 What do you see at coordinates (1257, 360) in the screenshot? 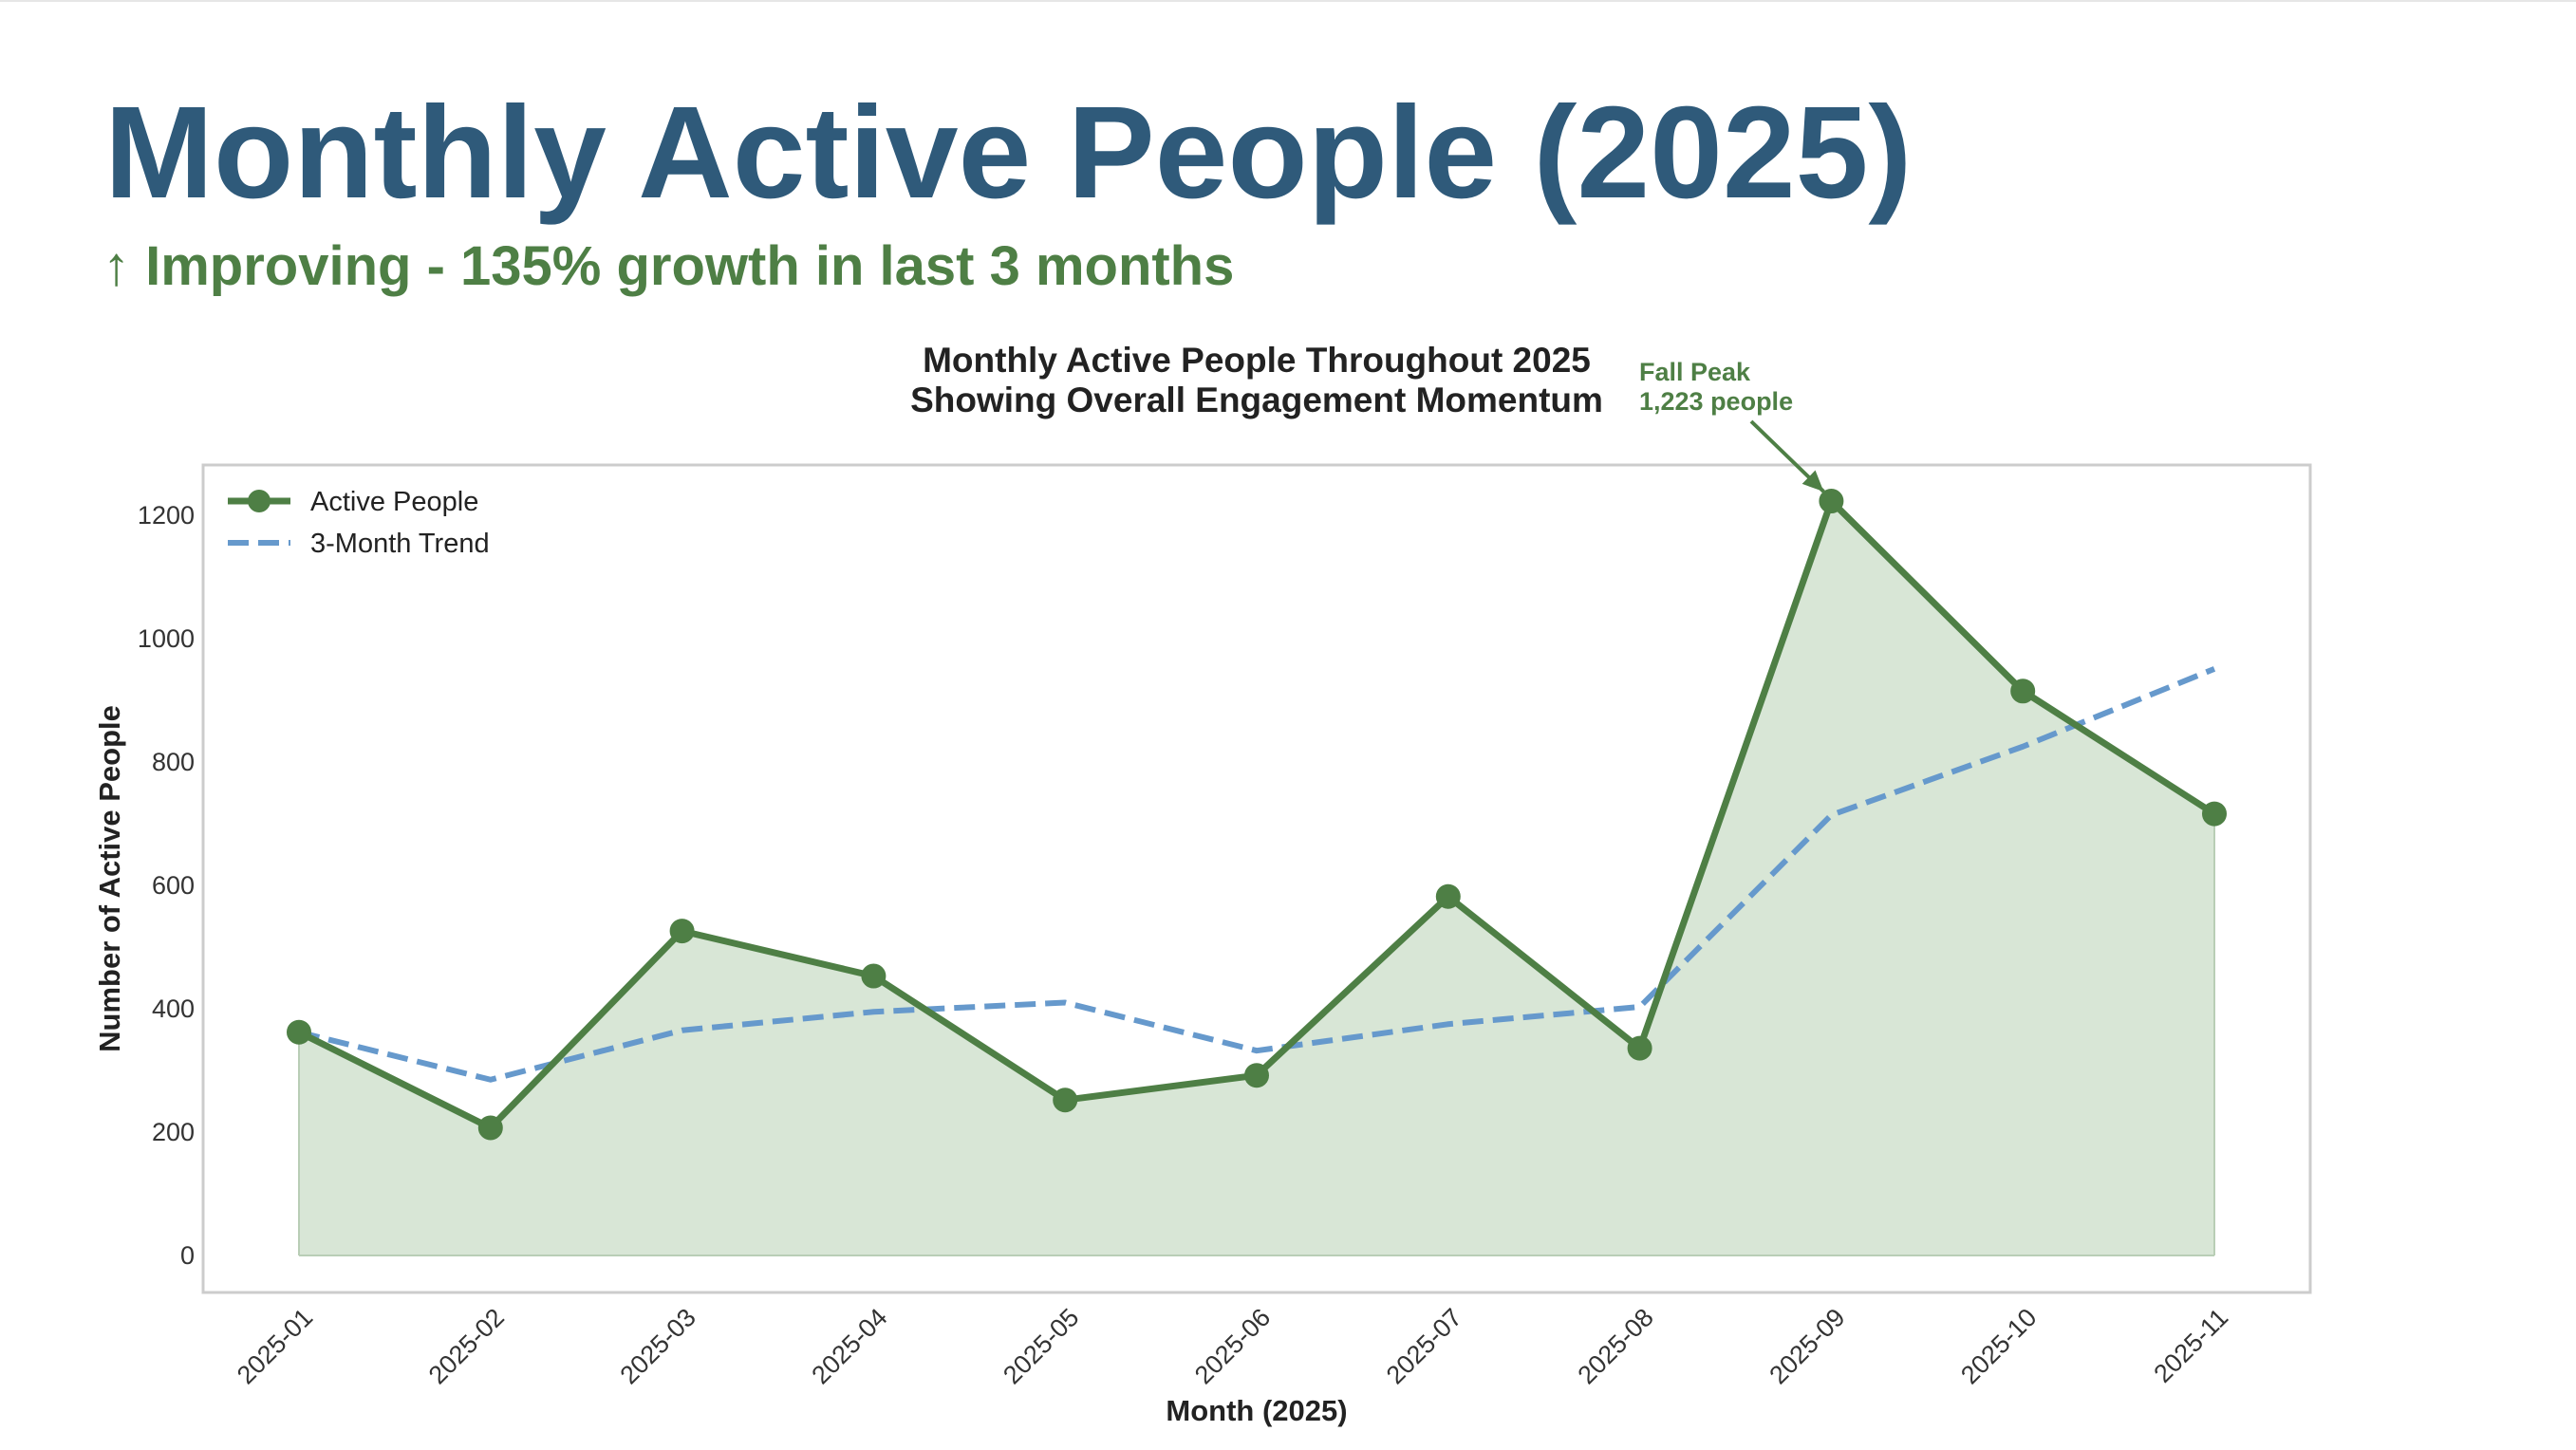
I see `chart-title: Monthly Active People Throughout 2025` at bounding box center [1257, 360].